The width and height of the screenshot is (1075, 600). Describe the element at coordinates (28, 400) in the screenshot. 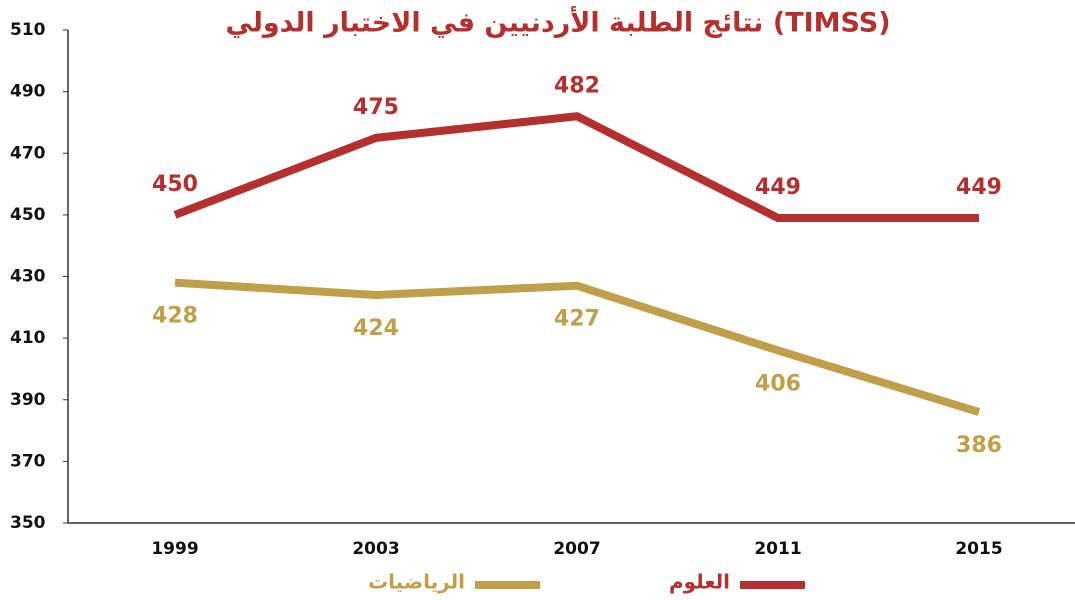

I see `y-tick-label: 390` at that location.